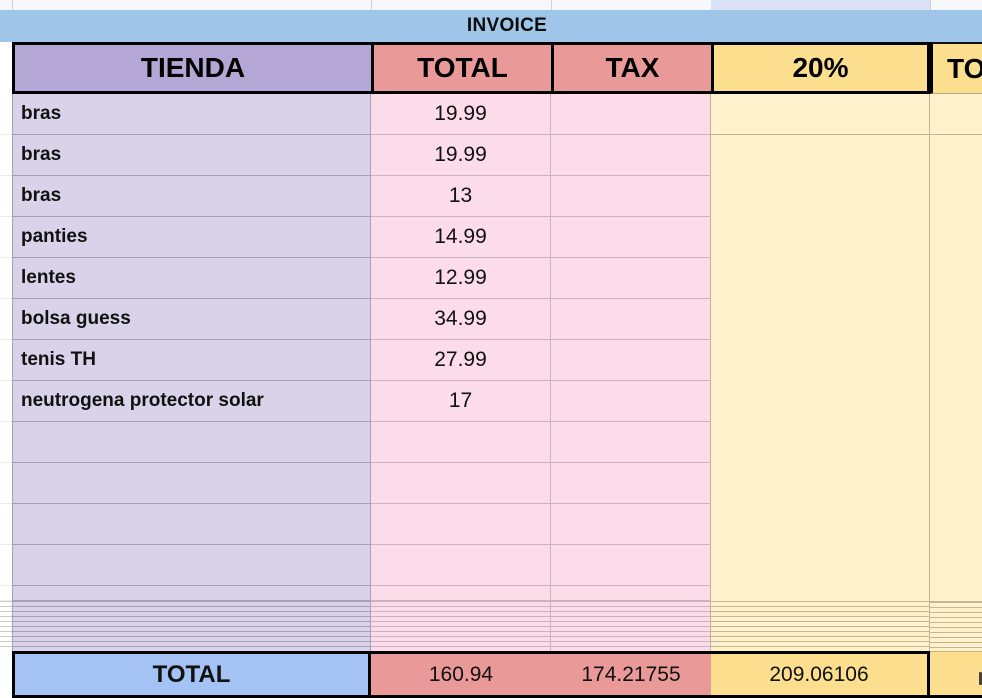 The height and width of the screenshot is (698, 982). What do you see at coordinates (191, 401) in the screenshot?
I see `cell-item-name: neutrogena protector solar` at bounding box center [191, 401].